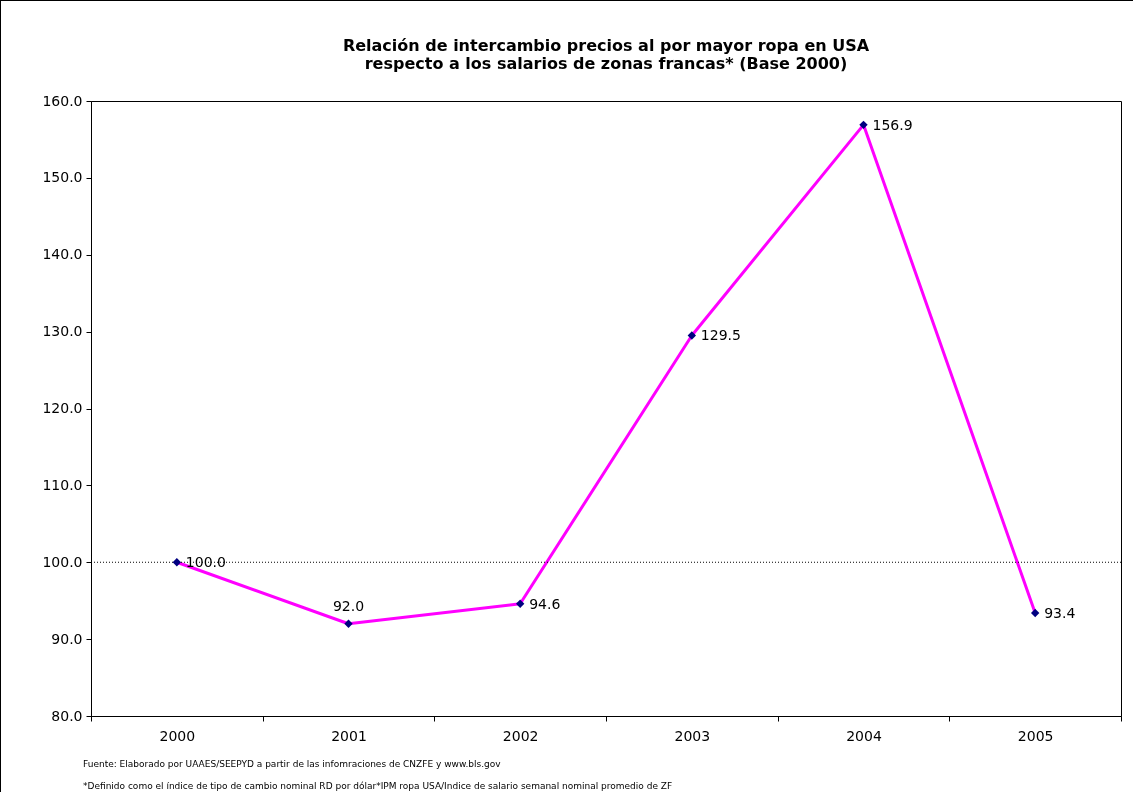 The height and width of the screenshot is (792, 1133). Describe the element at coordinates (545, 603) in the screenshot. I see `data-label: 94.6` at that location.